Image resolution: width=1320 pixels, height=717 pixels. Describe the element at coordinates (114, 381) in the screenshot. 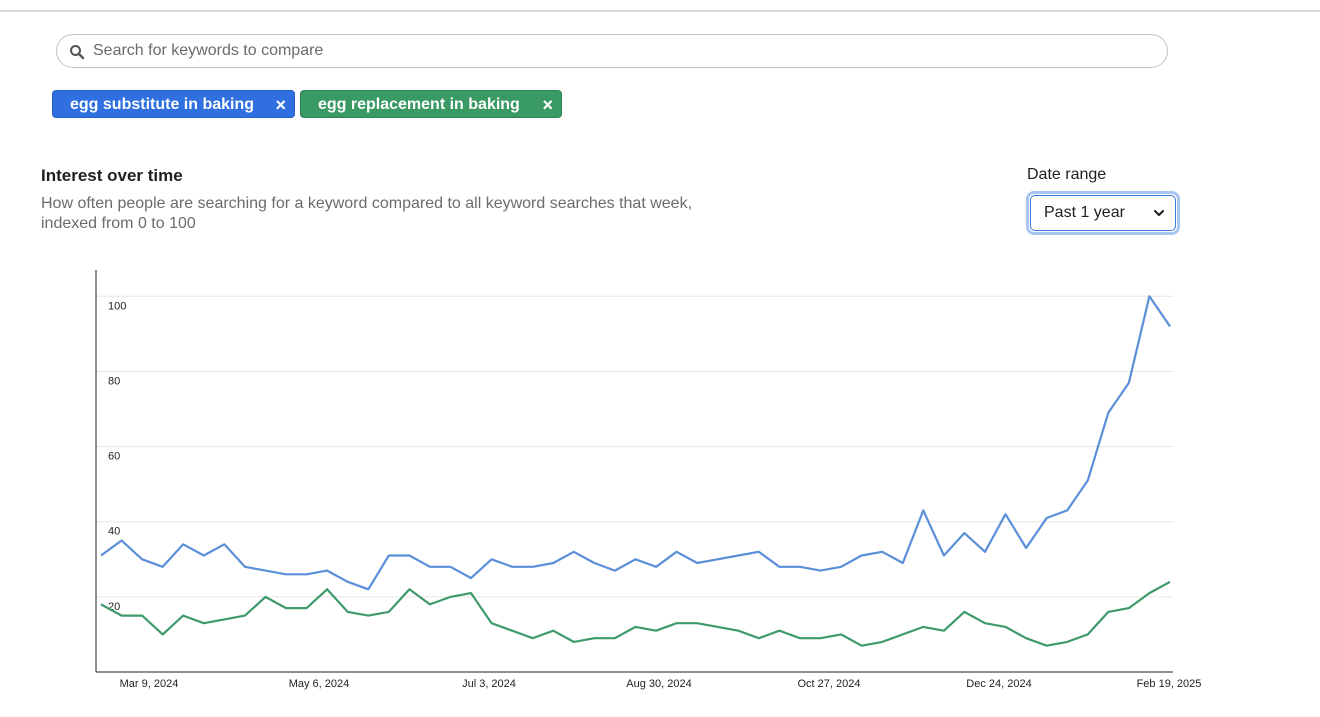

I see `y-tick-label: 80` at that location.